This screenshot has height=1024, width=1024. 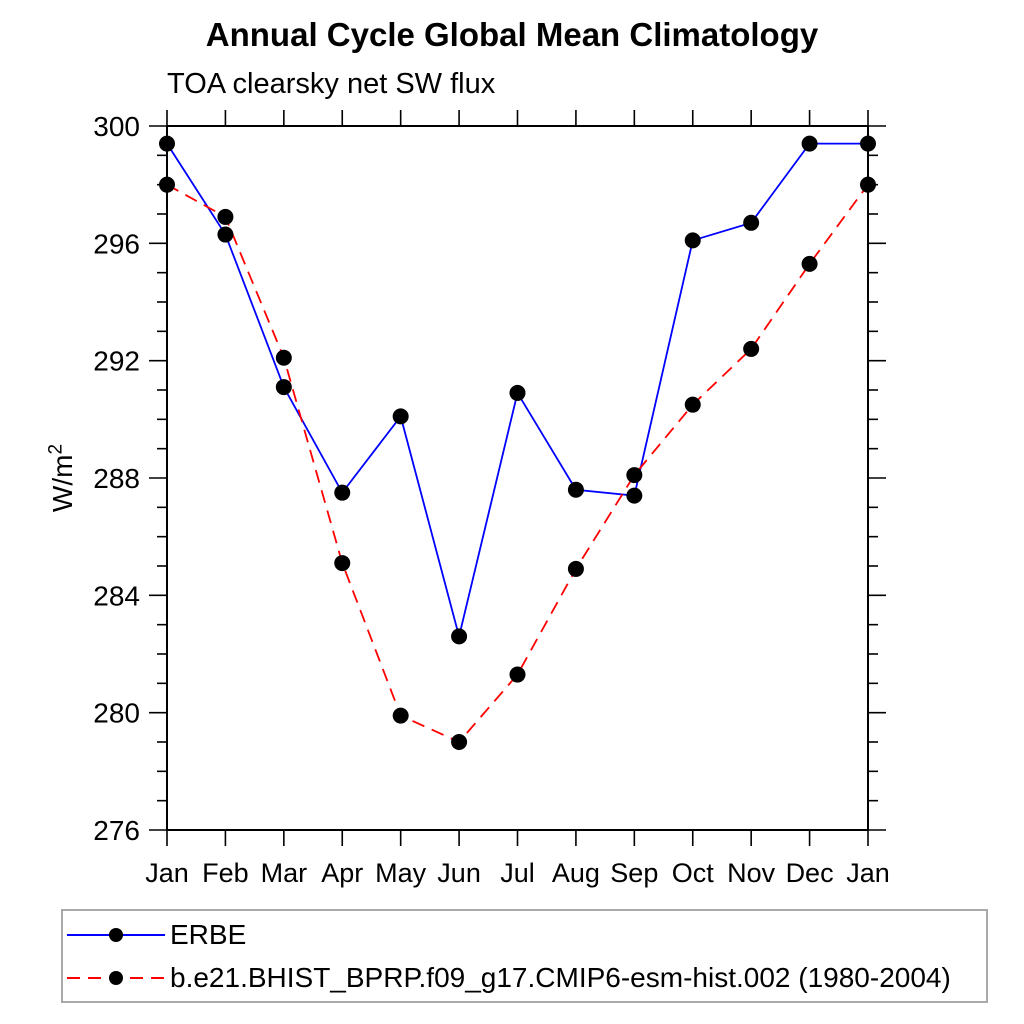 What do you see at coordinates (225, 216) in the screenshot?
I see `data-point-1-Feb` at bounding box center [225, 216].